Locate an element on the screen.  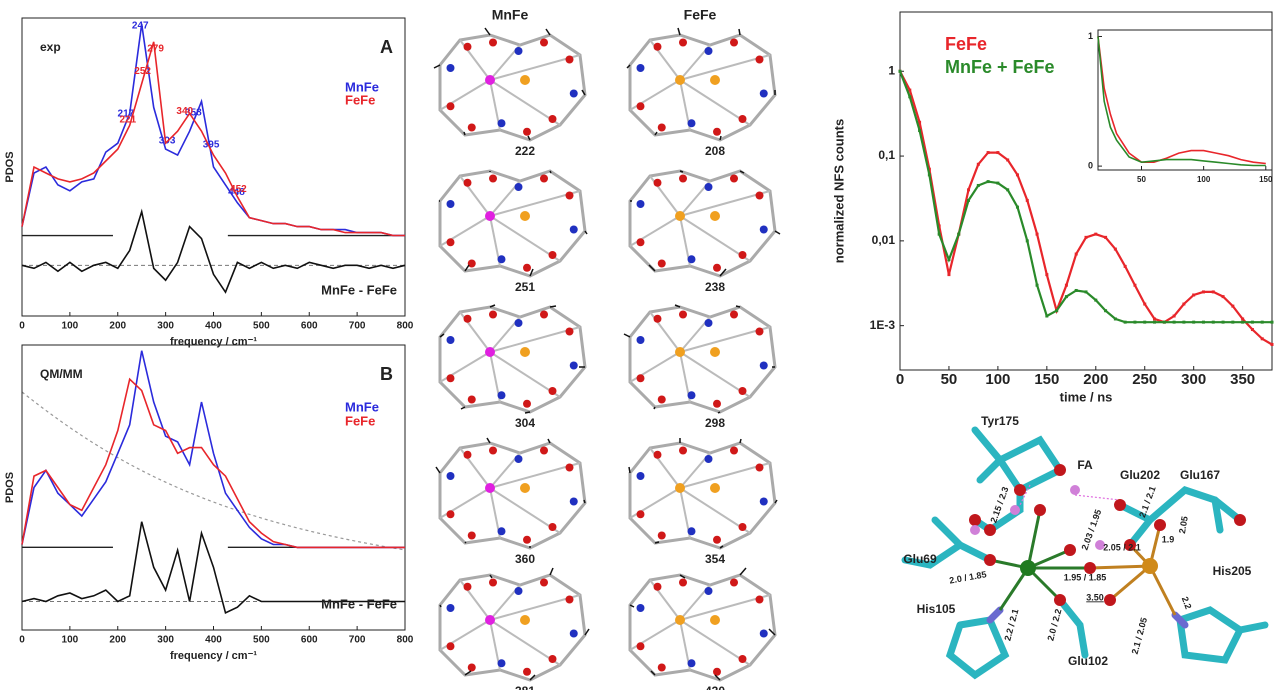
mode-frequency: 360 is located at coordinates (525, 559).